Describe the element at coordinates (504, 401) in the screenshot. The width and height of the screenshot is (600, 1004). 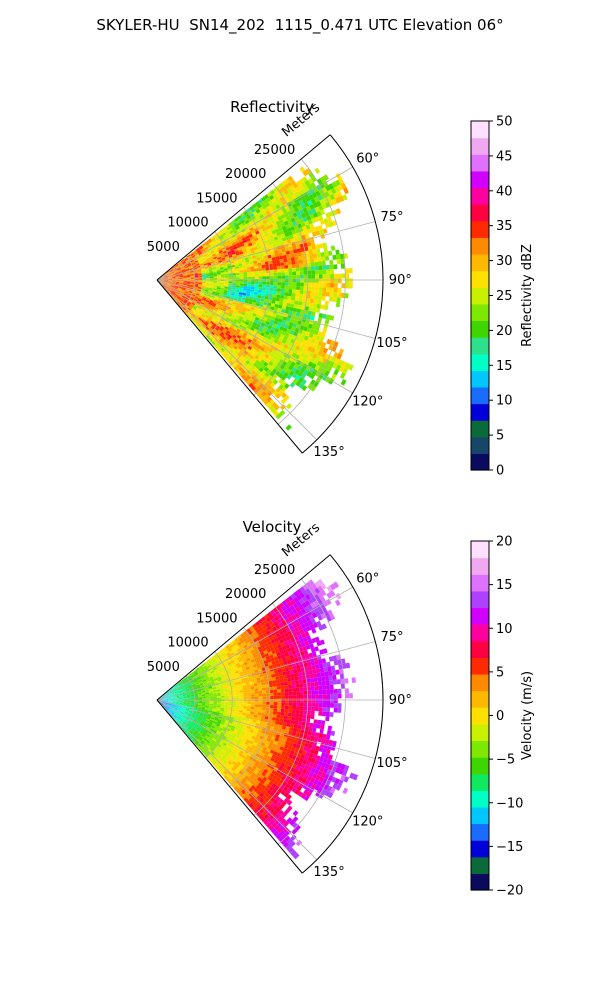
I see `colorbar-tick-label: 10` at that location.